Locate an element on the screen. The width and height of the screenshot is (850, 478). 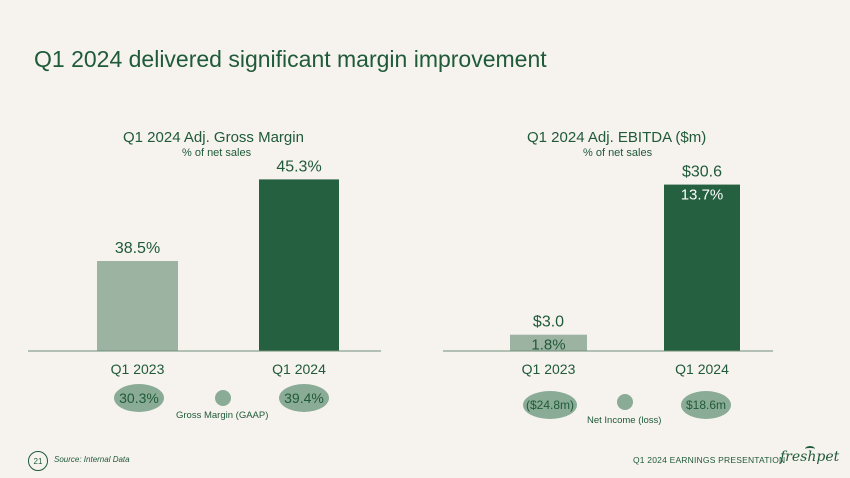
source-note: Source: Internal Data is located at coordinates (92, 459).